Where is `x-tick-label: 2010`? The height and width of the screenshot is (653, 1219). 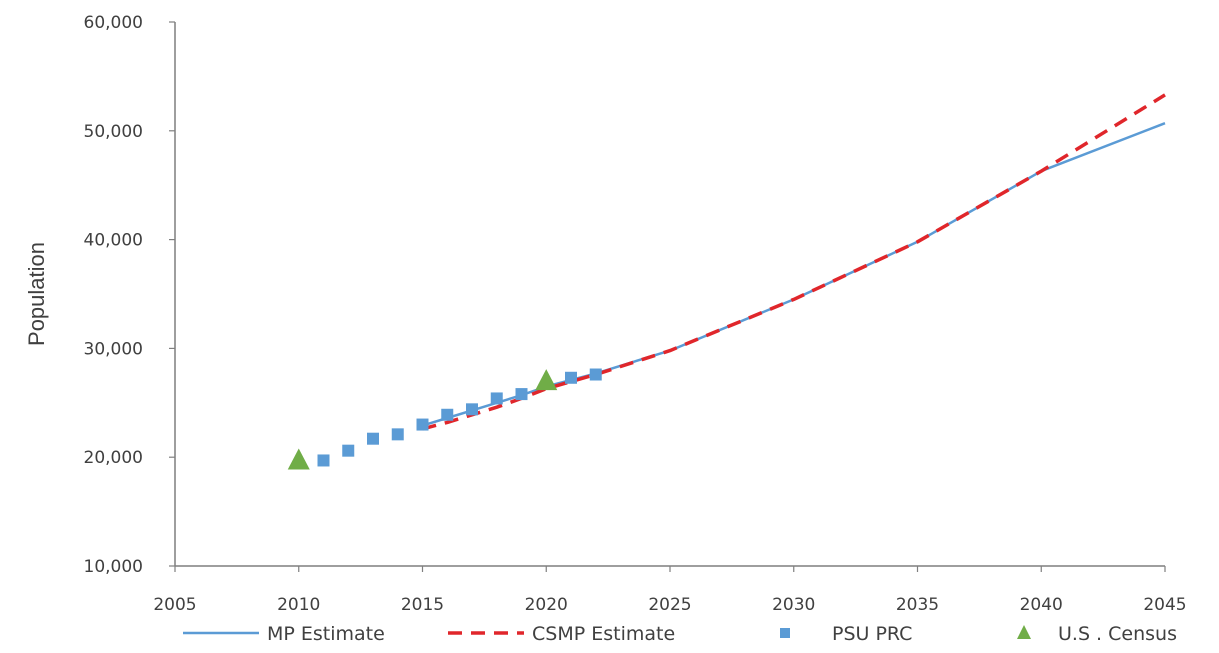
x-tick-label: 2010 is located at coordinates (298, 605).